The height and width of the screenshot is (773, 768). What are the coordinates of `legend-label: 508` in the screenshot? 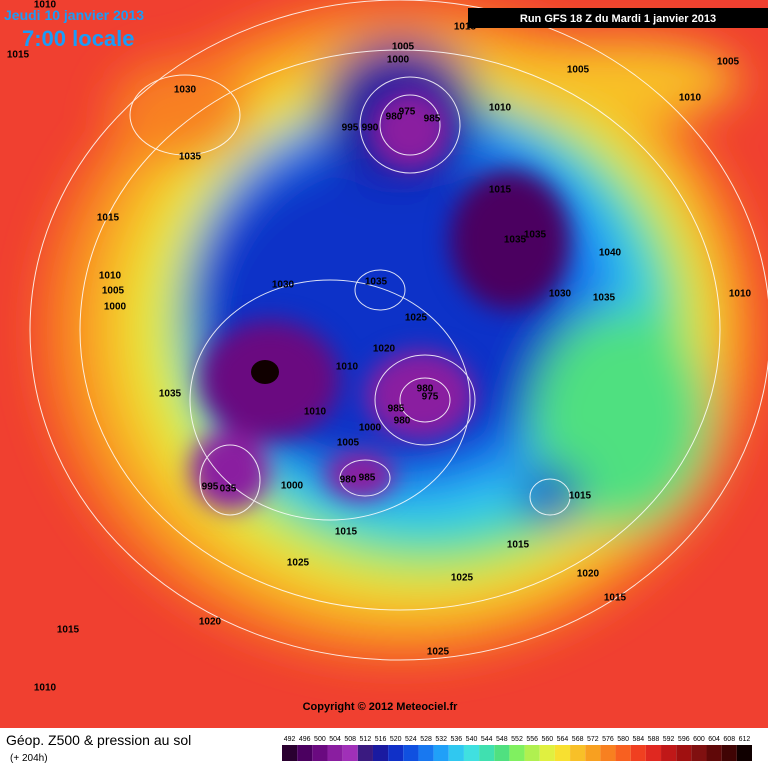 It's located at (350, 739).